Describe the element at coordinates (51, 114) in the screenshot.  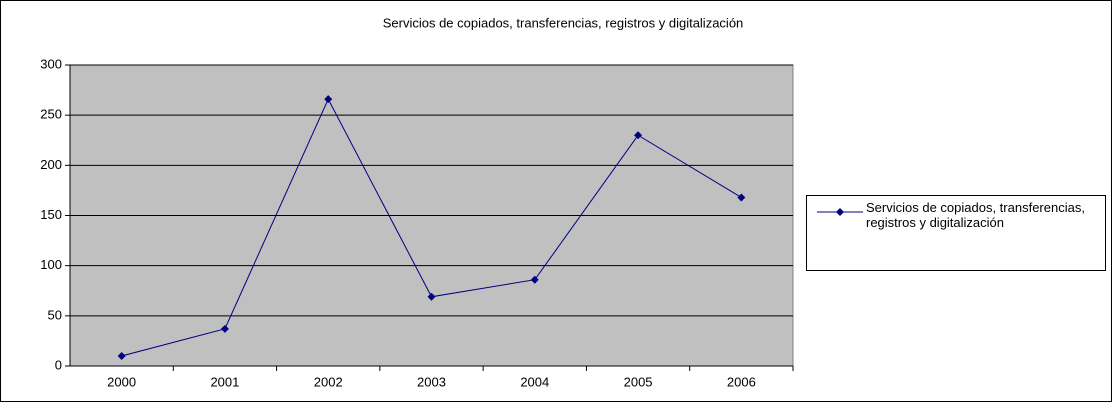
I see `y-tick-label: 250` at that location.